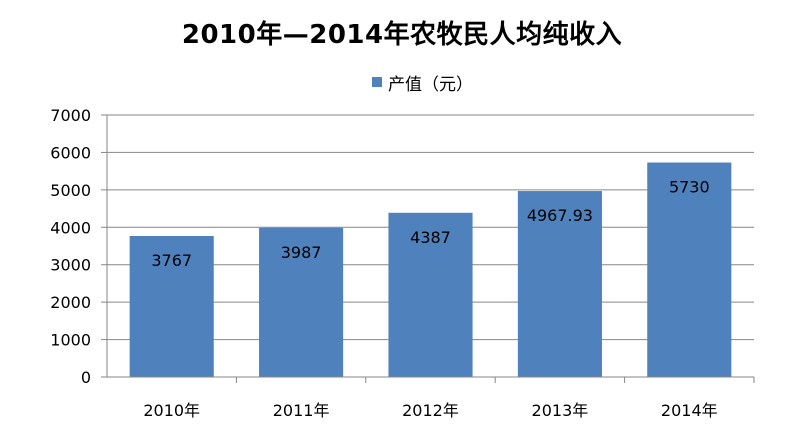 This screenshot has width=804, height=437. Describe the element at coordinates (377, 82) in the screenshot. I see `legend-swatch` at that location.